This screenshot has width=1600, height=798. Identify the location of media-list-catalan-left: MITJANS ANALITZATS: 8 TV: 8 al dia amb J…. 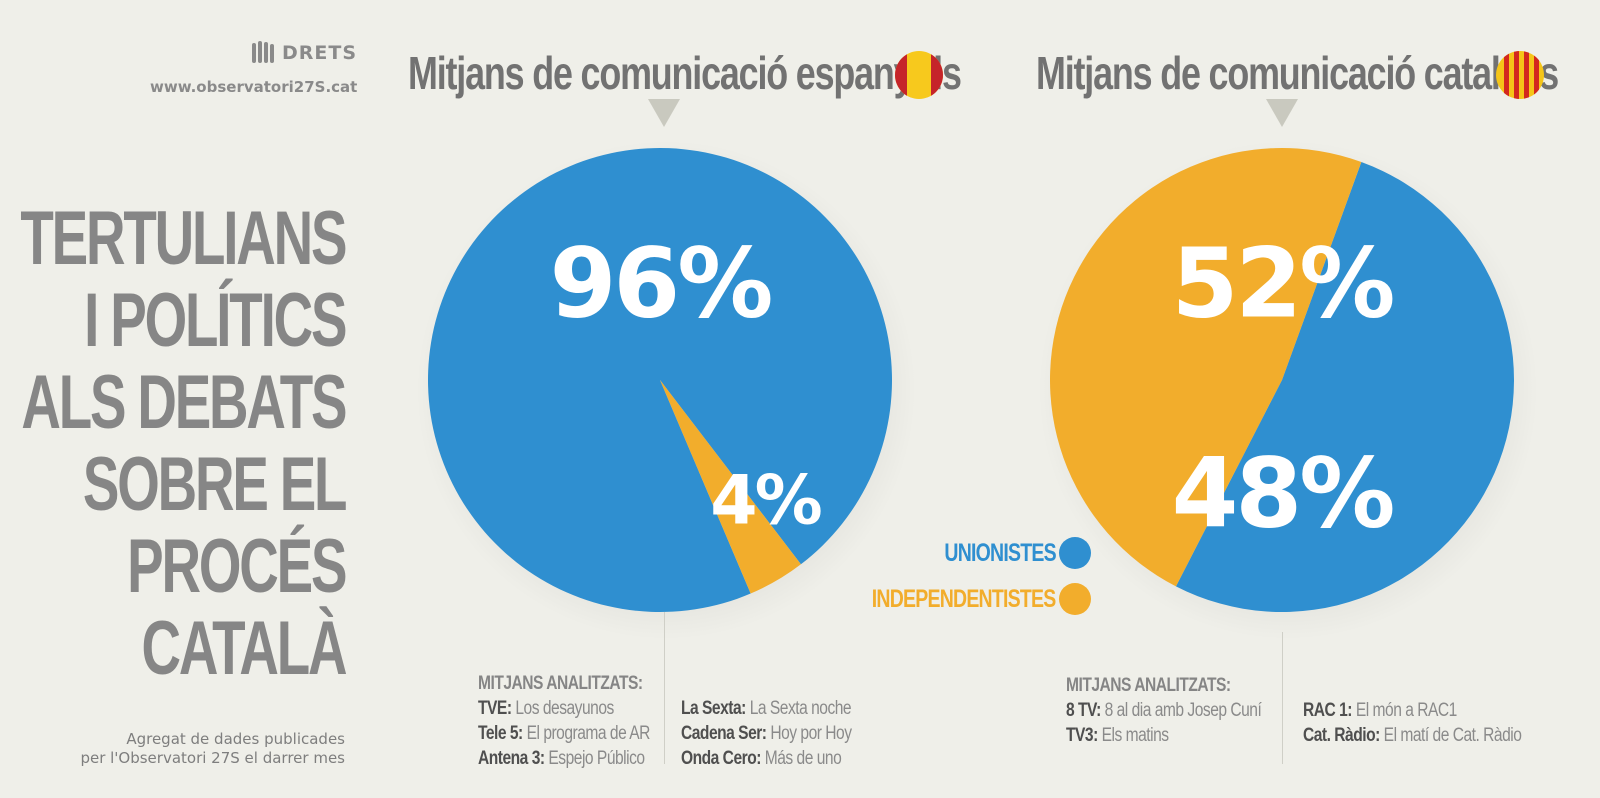
(1185, 710).